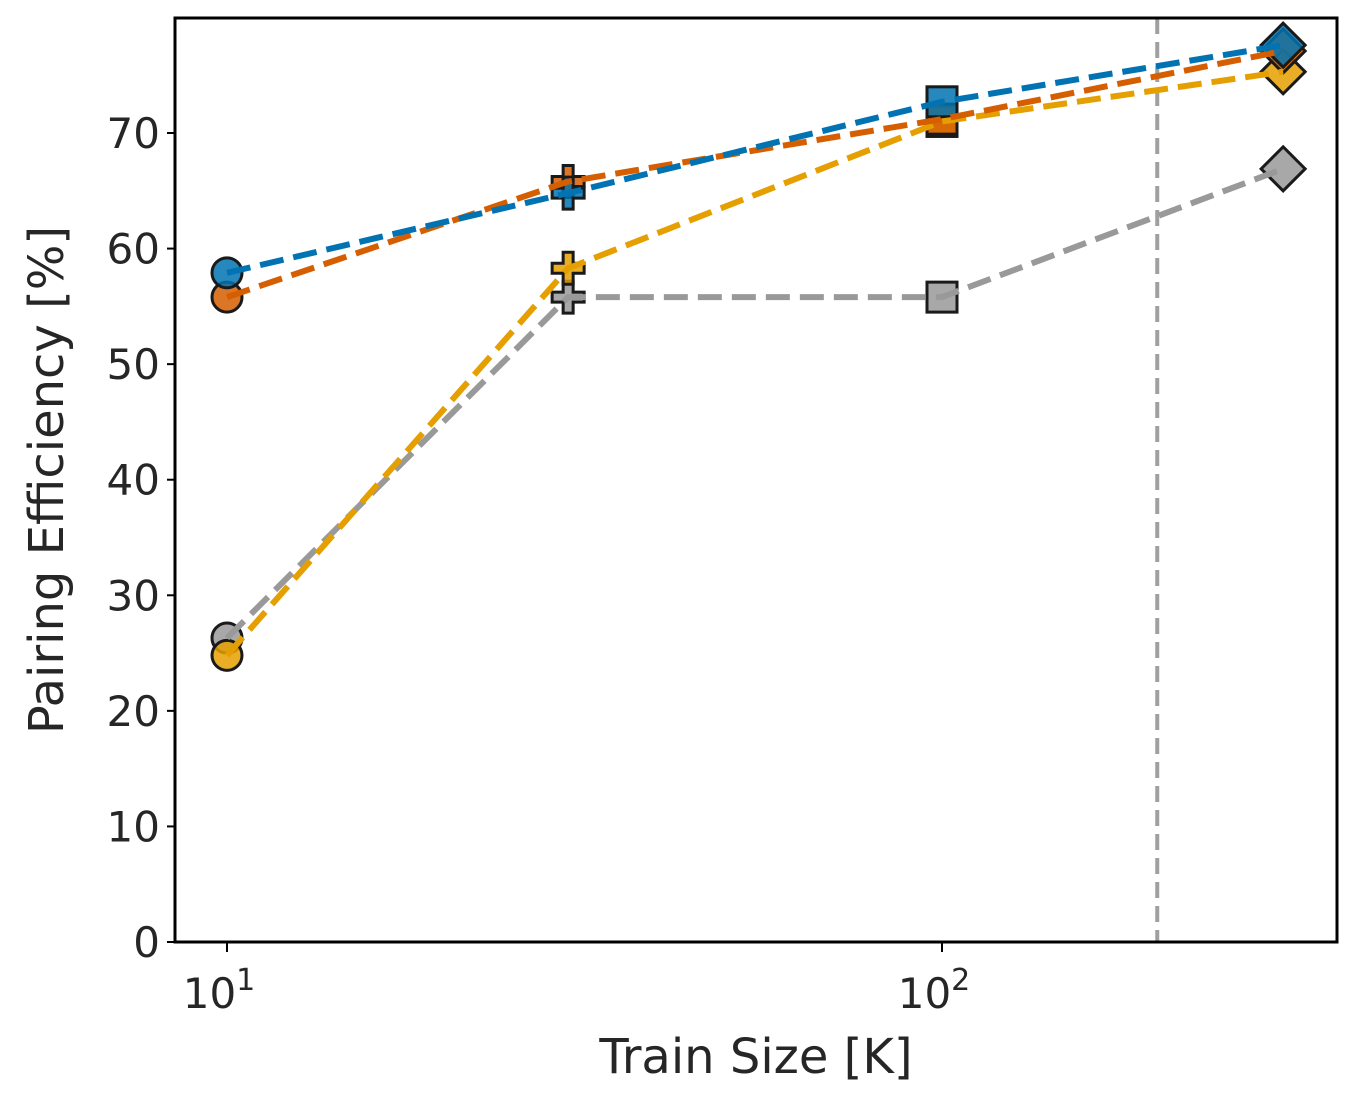 The height and width of the screenshot is (1104, 1357). Describe the element at coordinates (146, 942) in the screenshot. I see `y-tick-label: 0` at that location.